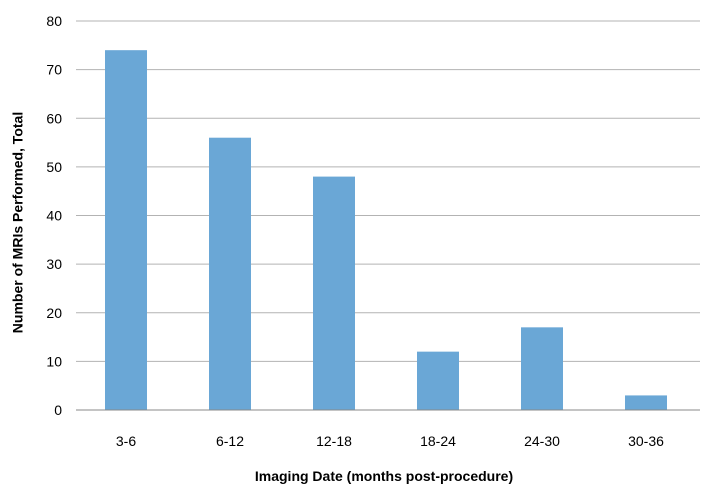 Image resolution: width=702 pixels, height=487 pixels. I want to click on y-tick-label: 30, so click(54, 264).